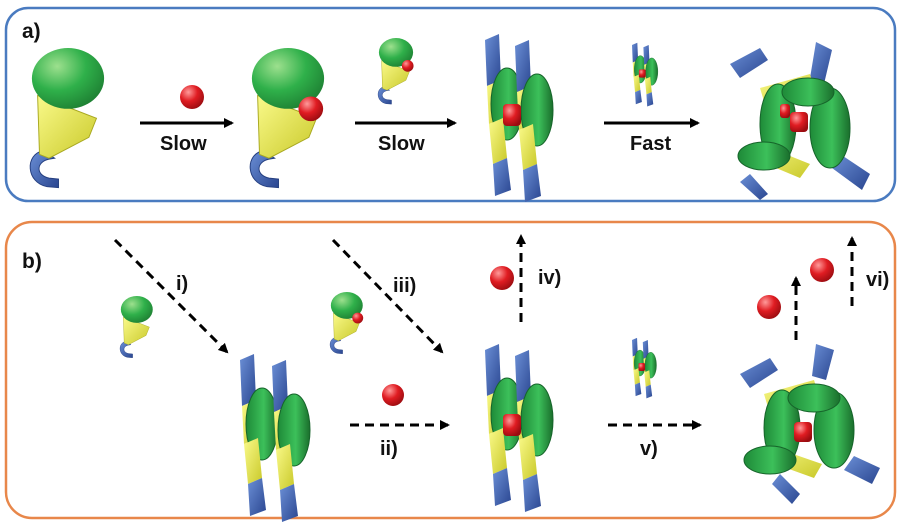  What do you see at coordinates (645, 74) in the screenshot?
I see `small-dimer-icon` at bounding box center [645, 74].